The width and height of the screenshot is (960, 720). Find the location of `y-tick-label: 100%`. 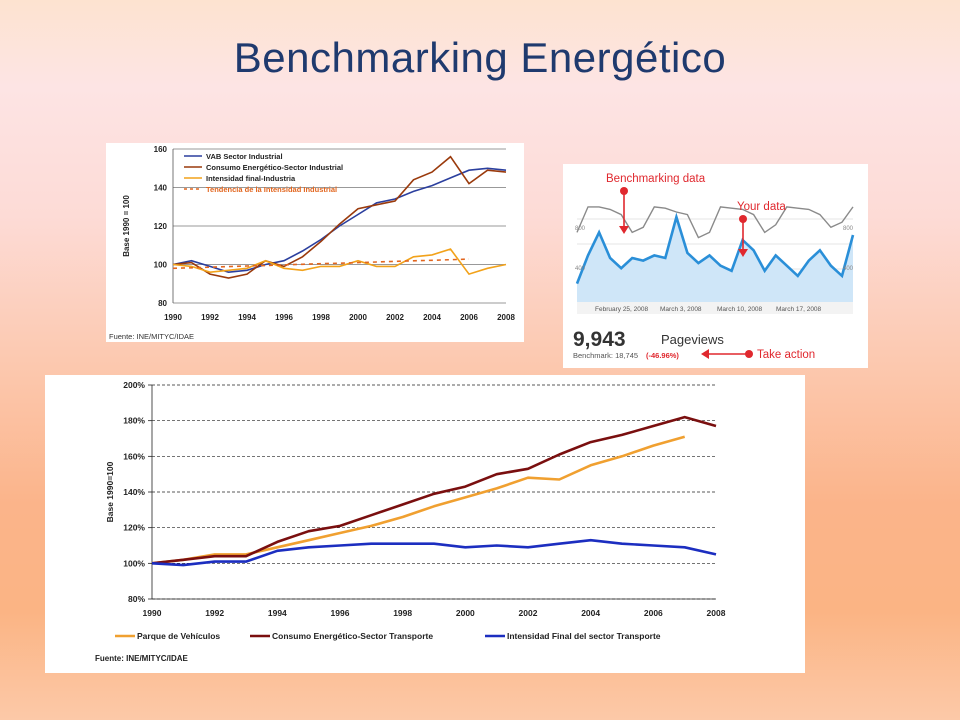

y-tick-label: 100% is located at coordinates (134, 563).